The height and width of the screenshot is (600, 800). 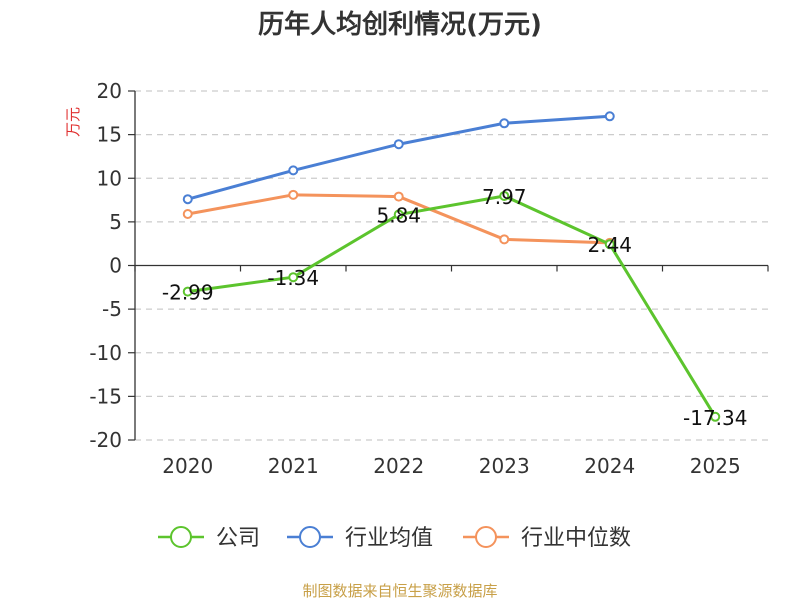 What do you see at coordinates (238, 538) in the screenshot?
I see `legend-label: 公司` at bounding box center [238, 538].